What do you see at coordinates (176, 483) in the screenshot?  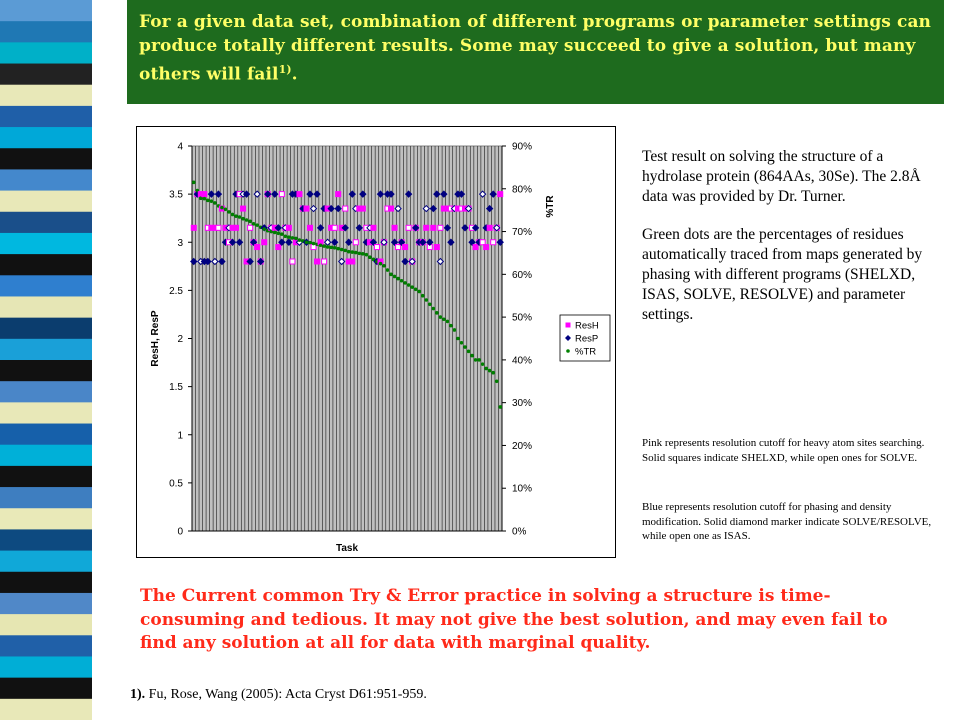 I see `y-tick-label: 0.5` at bounding box center [176, 483].